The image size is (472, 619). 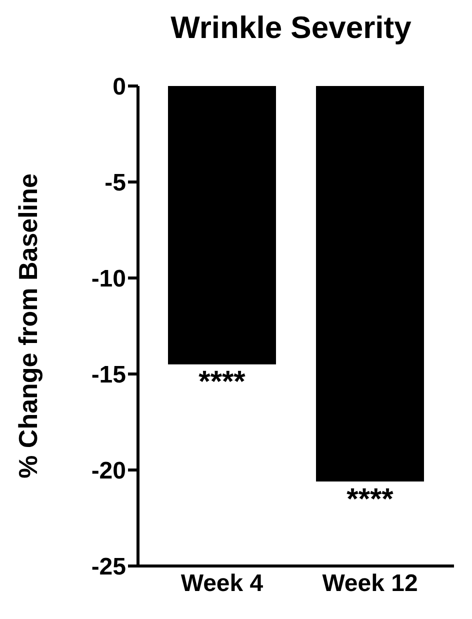 What do you see at coordinates (108, 375) in the screenshot?
I see `y-tick-label: -15` at bounding box center [108, 375].